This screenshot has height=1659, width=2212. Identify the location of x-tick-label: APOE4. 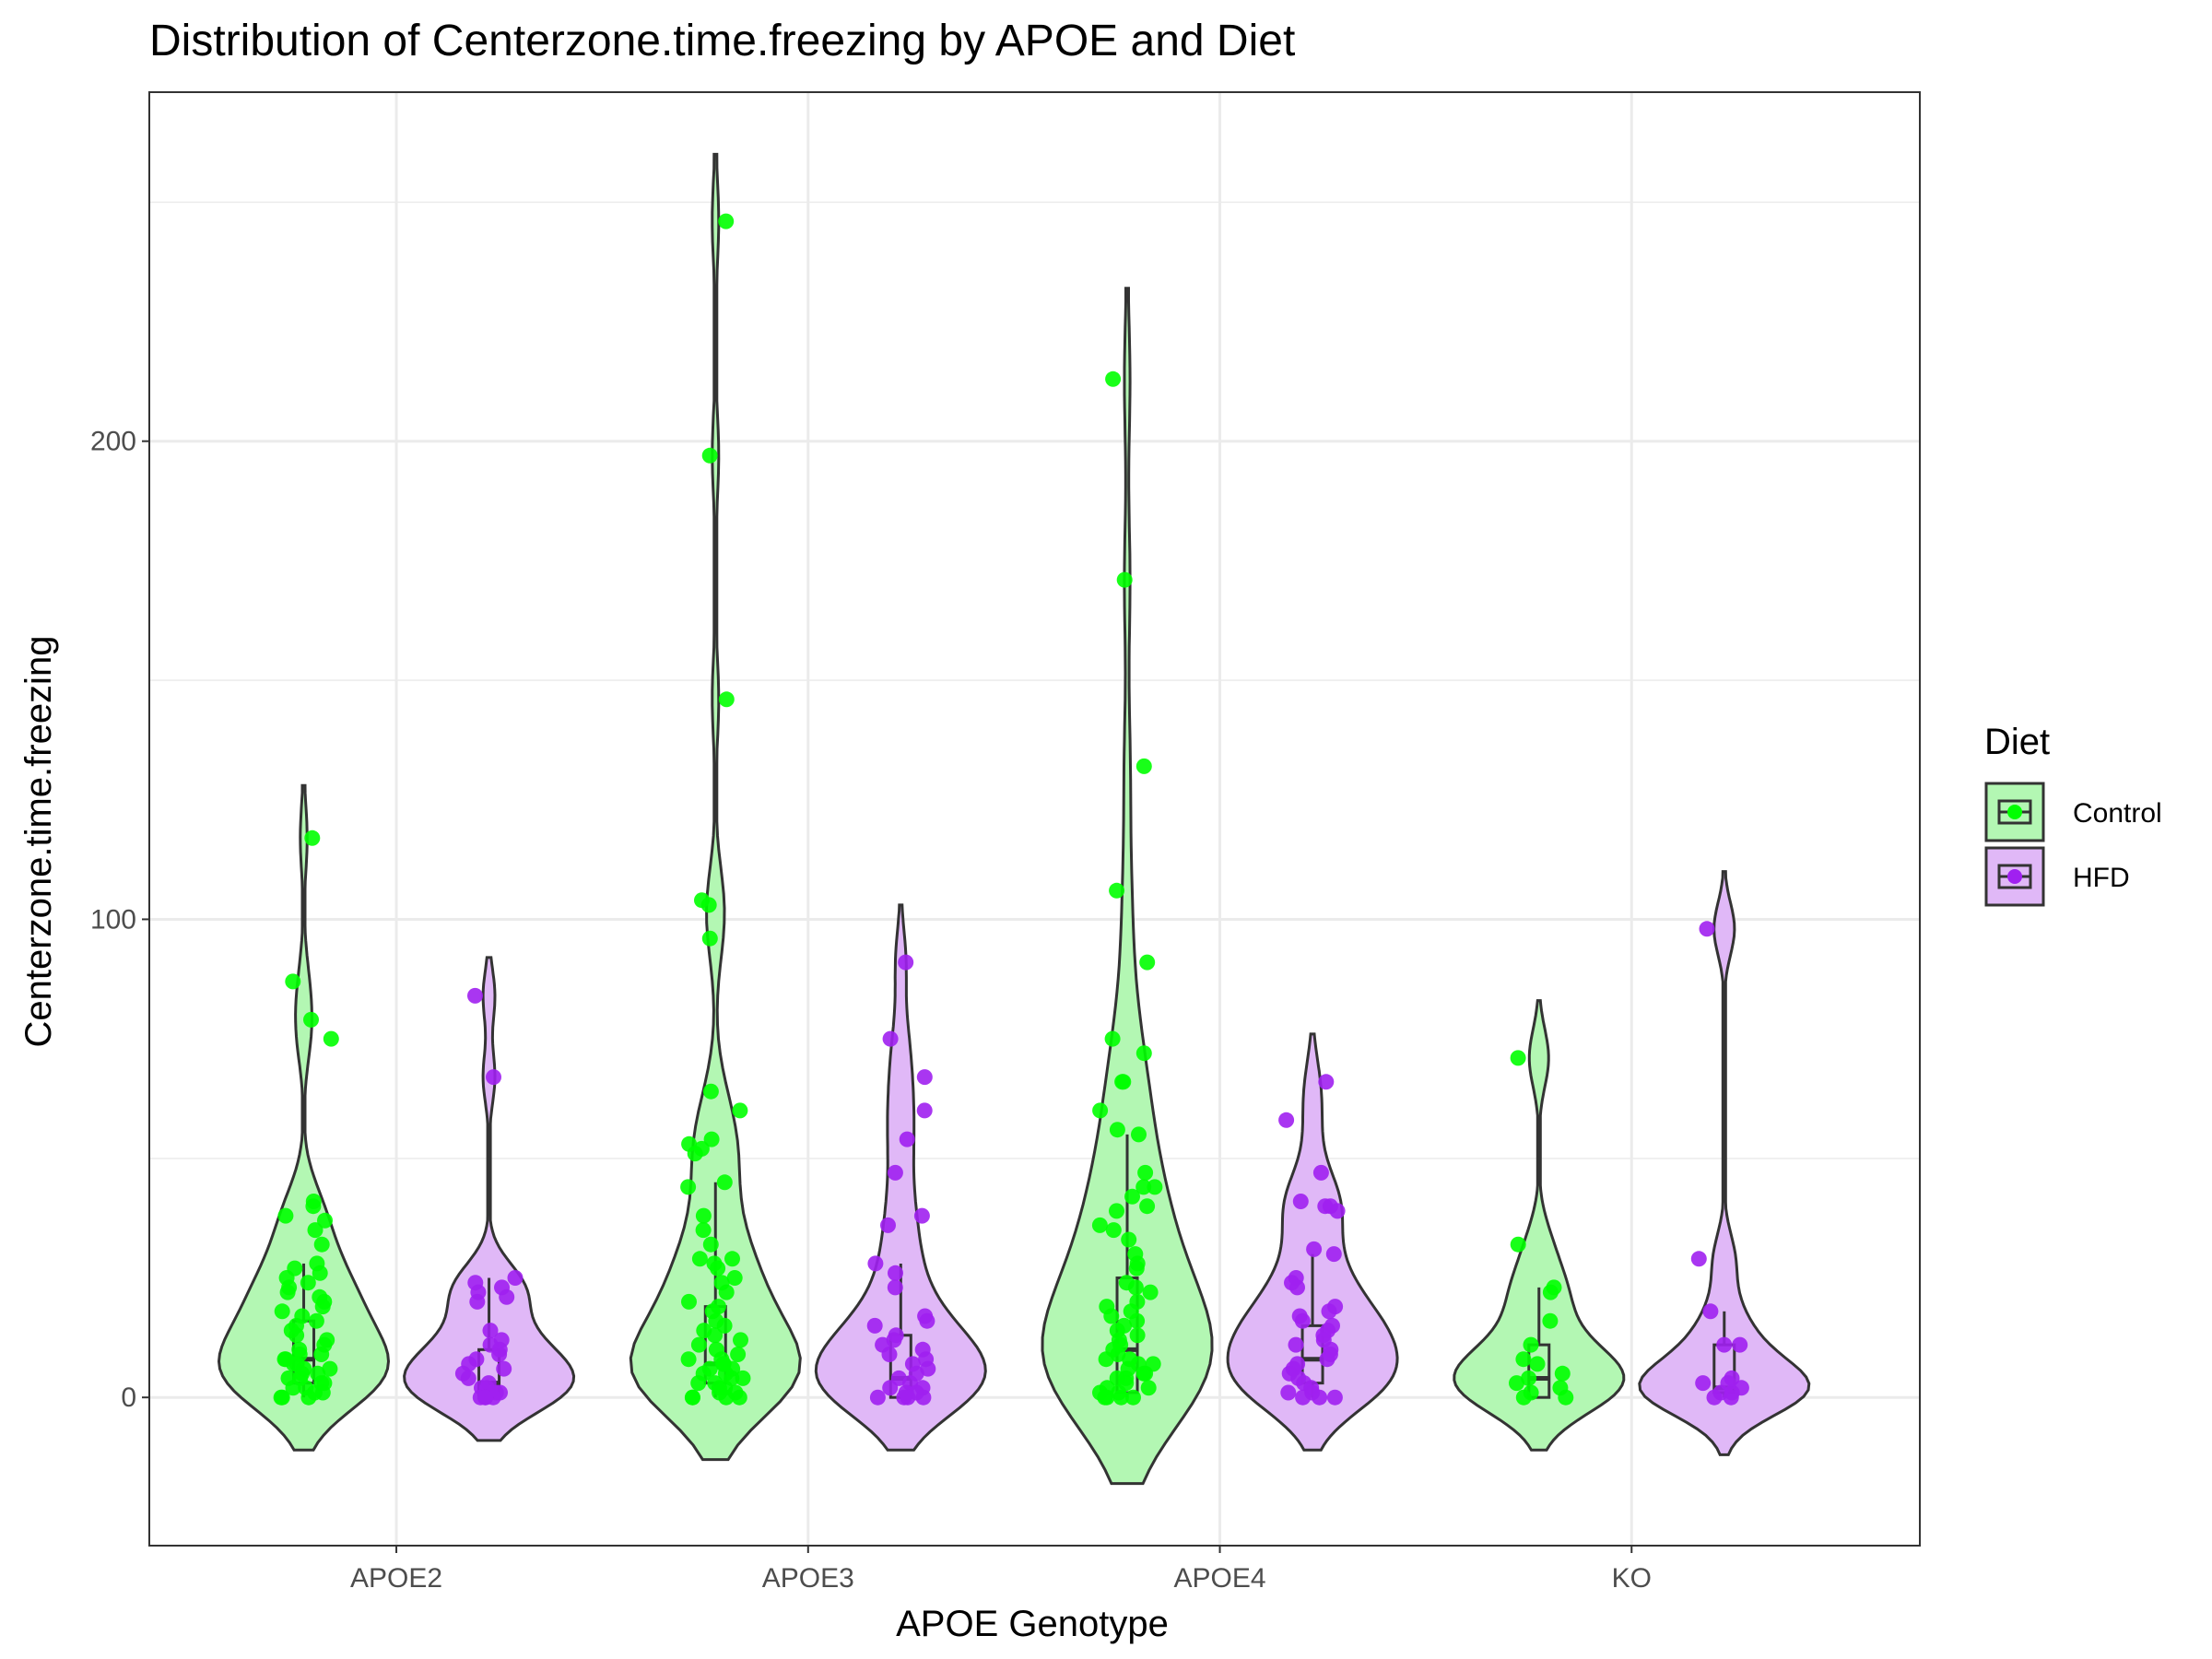
(1220, 1578).